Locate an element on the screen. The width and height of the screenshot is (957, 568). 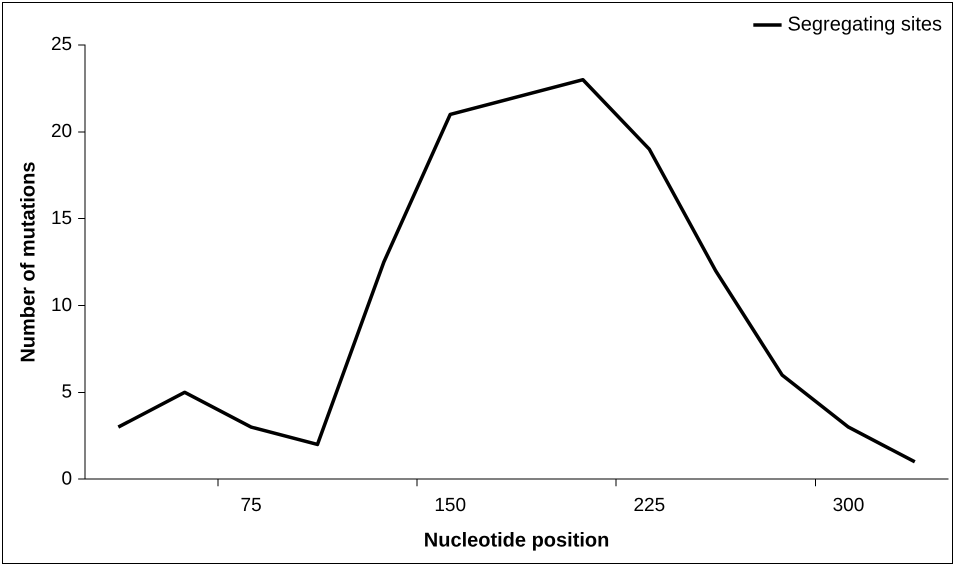
x-tick-label: 225 is located at coordinates (649, 505).